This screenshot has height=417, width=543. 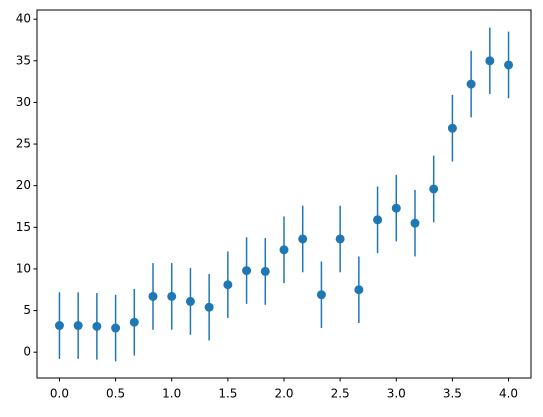 I want to click on y-tick-label: 15, so click(x=23, y=227).